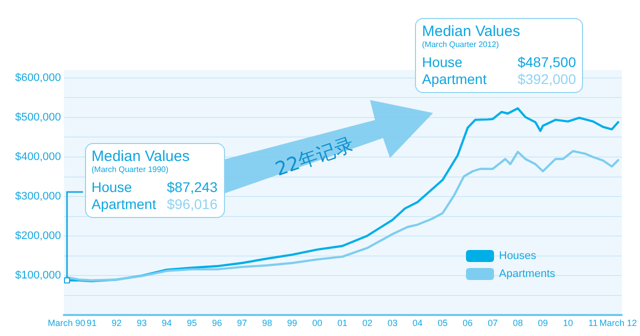 This screenshot has height=336, width=640. Describe the element at coordinates (192, 204) in the screenshot. I see `annotation: $96,016` at that location.